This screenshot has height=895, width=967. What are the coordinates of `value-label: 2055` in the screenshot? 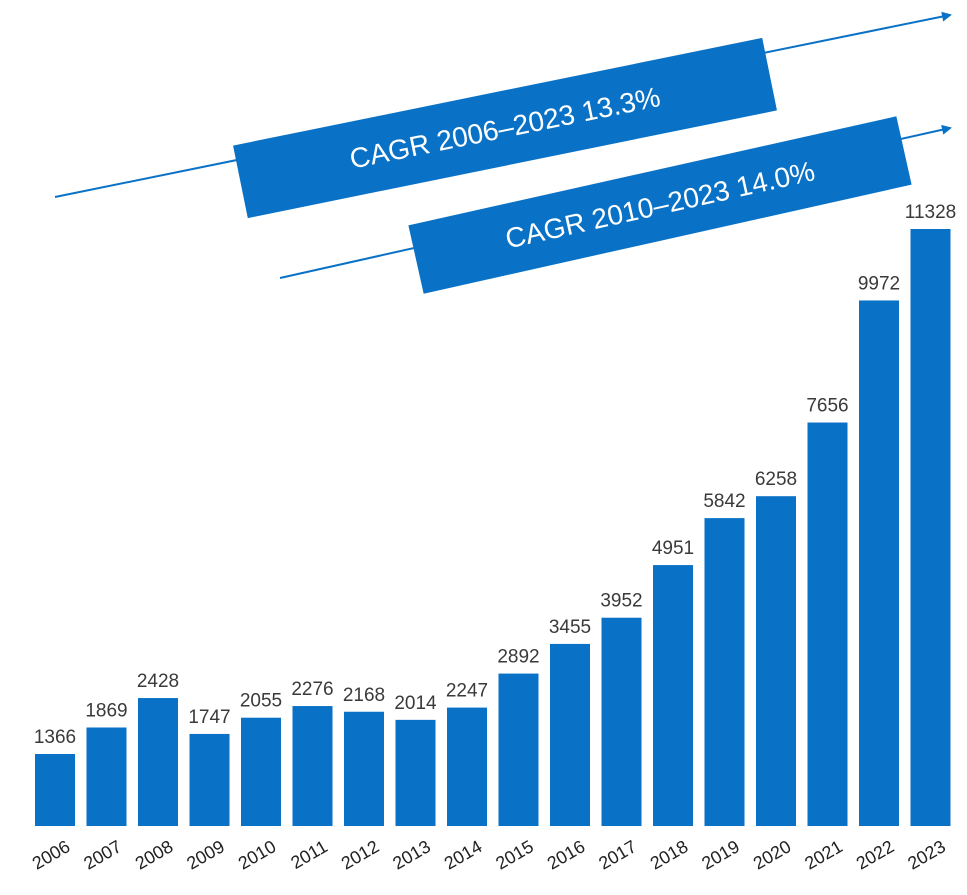 It's located at (261, 701).